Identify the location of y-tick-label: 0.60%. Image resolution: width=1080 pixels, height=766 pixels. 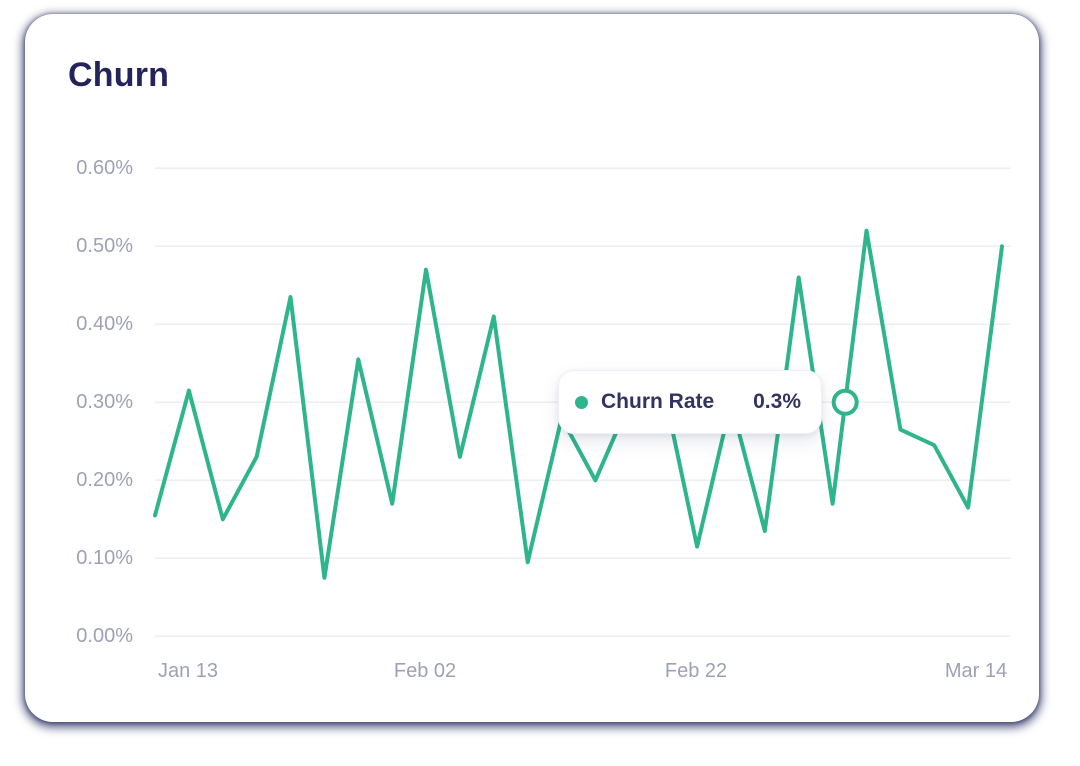
(104, 168).